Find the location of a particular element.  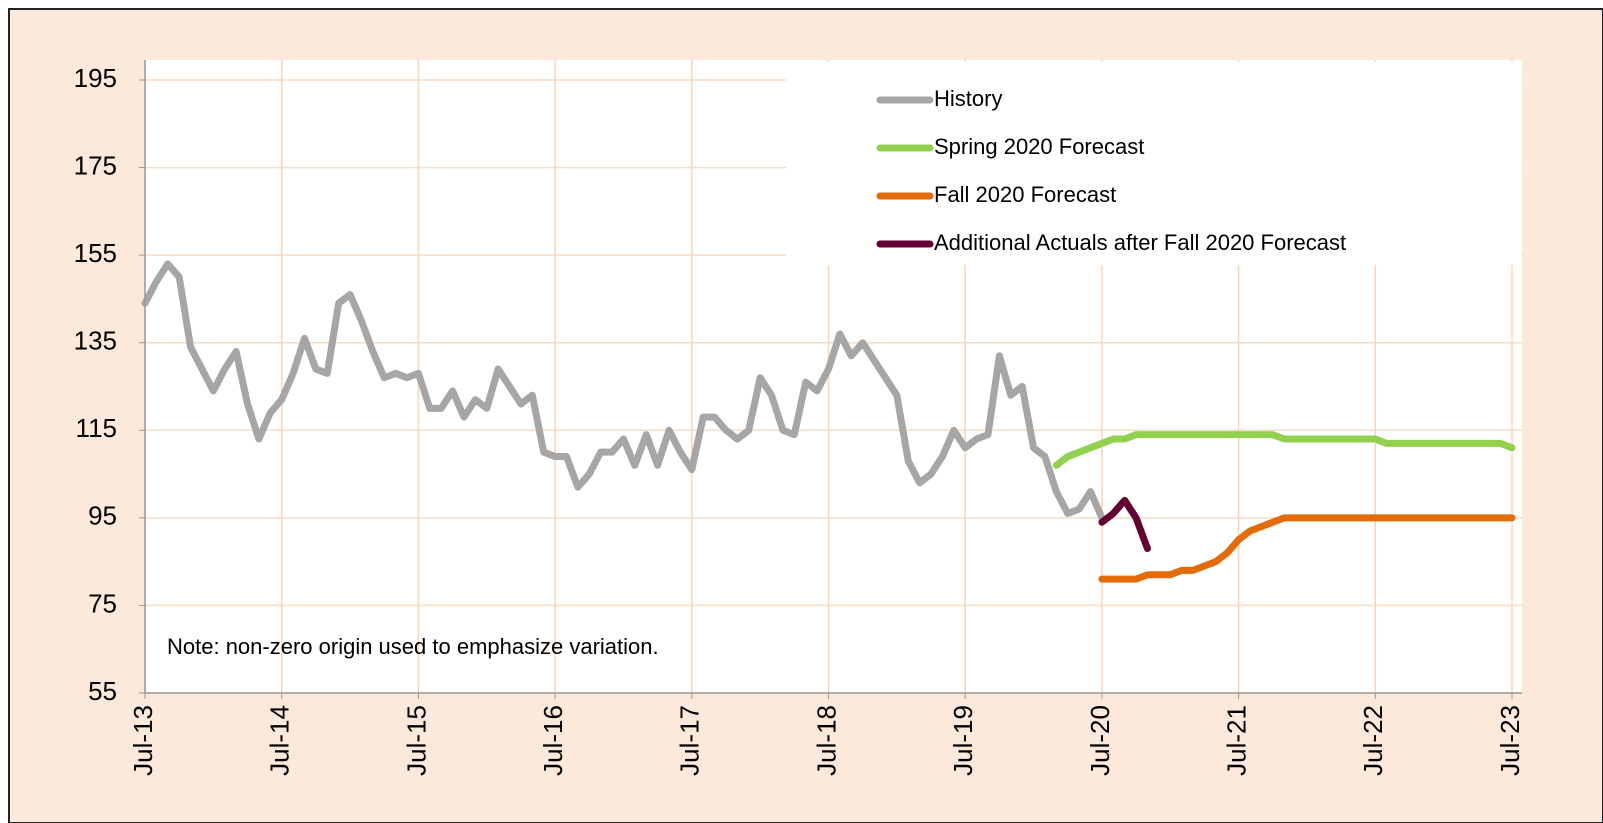

x-tick-label: Jul-15 is located at coordinates (416, 740).